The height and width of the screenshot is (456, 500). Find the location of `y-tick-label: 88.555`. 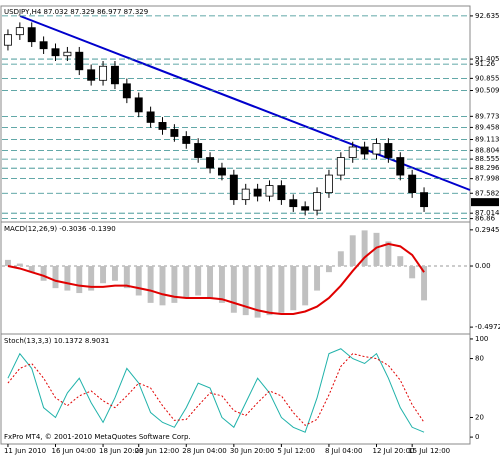

y-tick-label: 88.555 is located at coordinates (487, 159).